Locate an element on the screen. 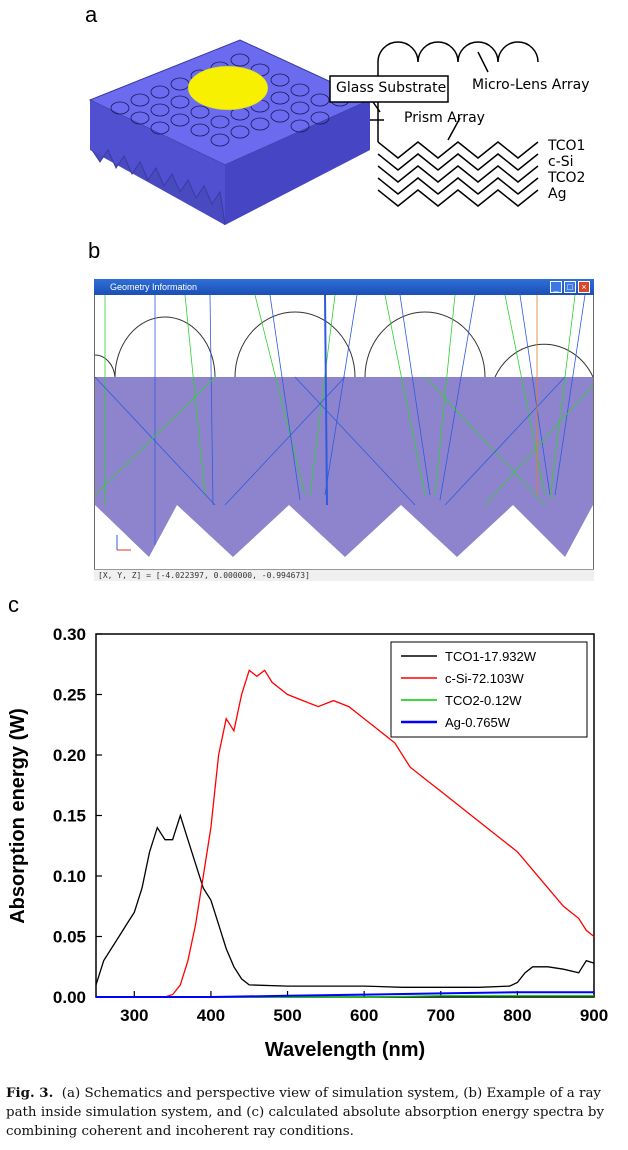 The width and height of the screenshot is (628, 1150). y-tick-label: 0.10 is located at coordinates (69, 876).